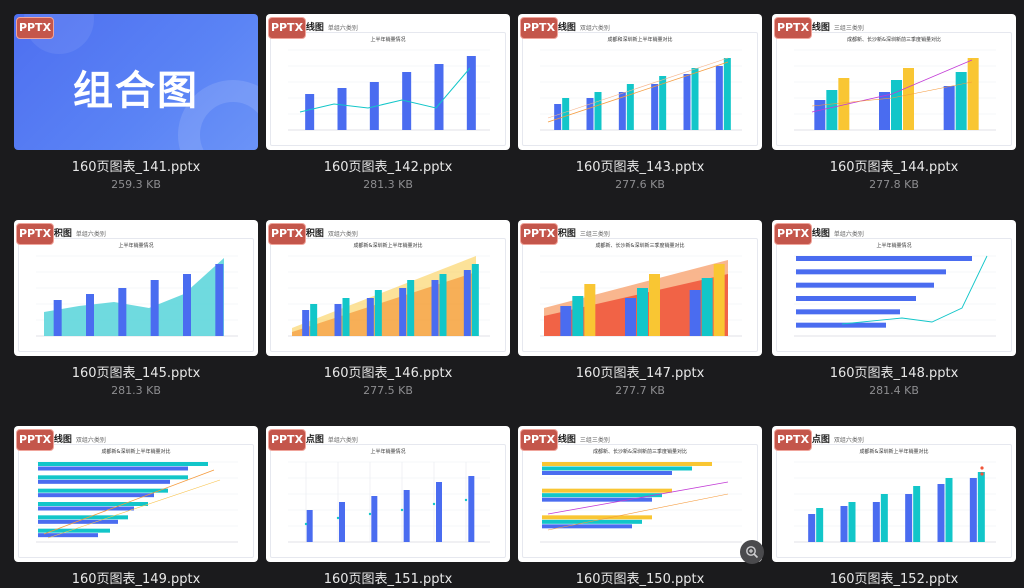 The image size is (1024, 588). What do you see at coordinates (894, 579) in the screenshot?
I see `file-name: 160页图表_152.pptx` at bounding box center [894, 579].